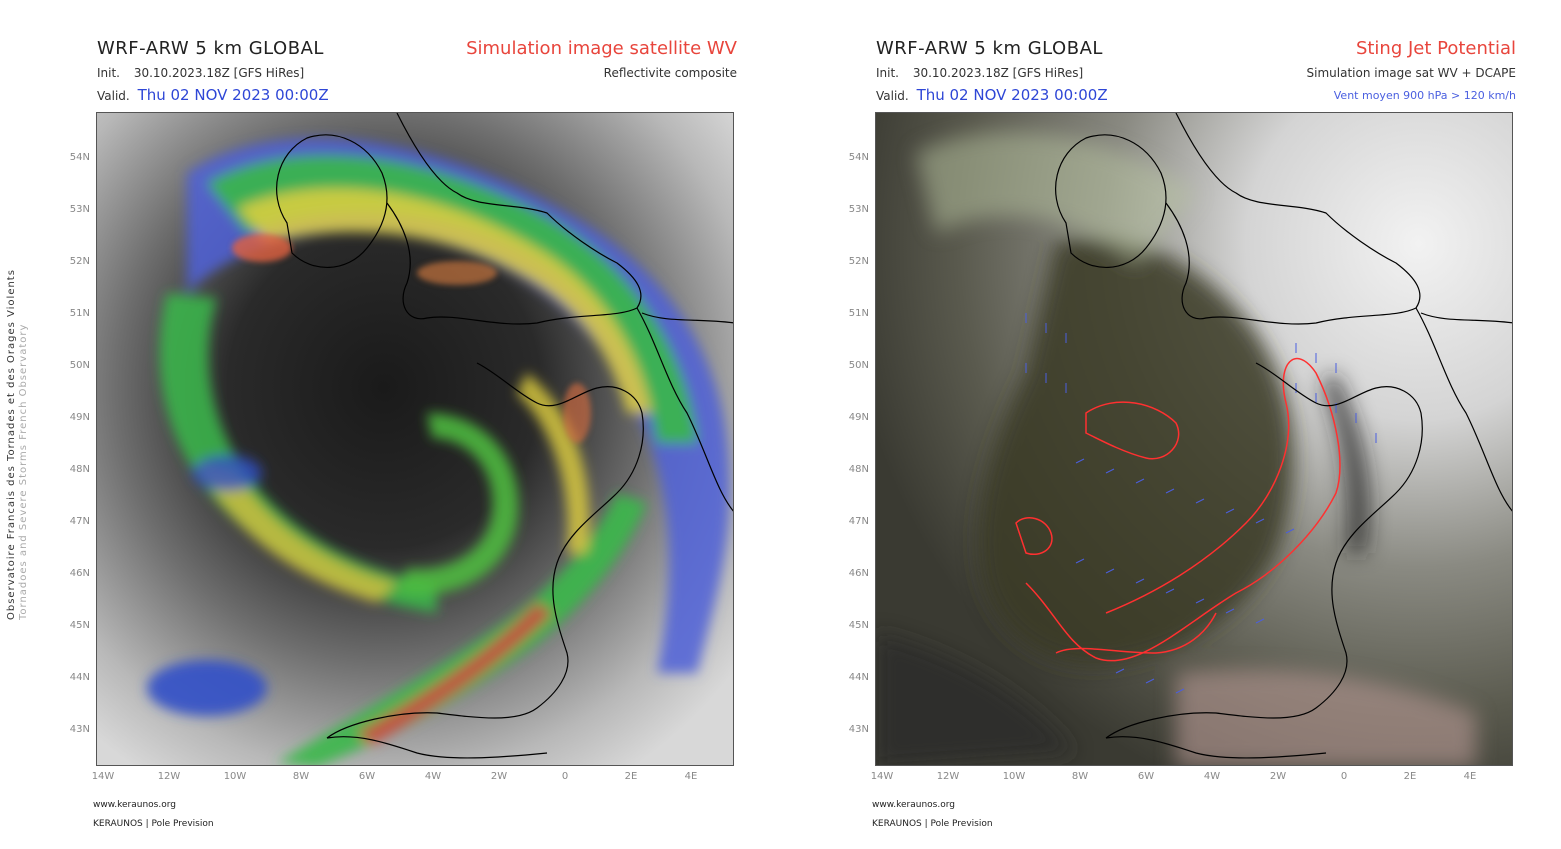  What do you see at coordinates (454, 674) in the screenshot?
I see `band-south-red` at bounding box center [454, 674].